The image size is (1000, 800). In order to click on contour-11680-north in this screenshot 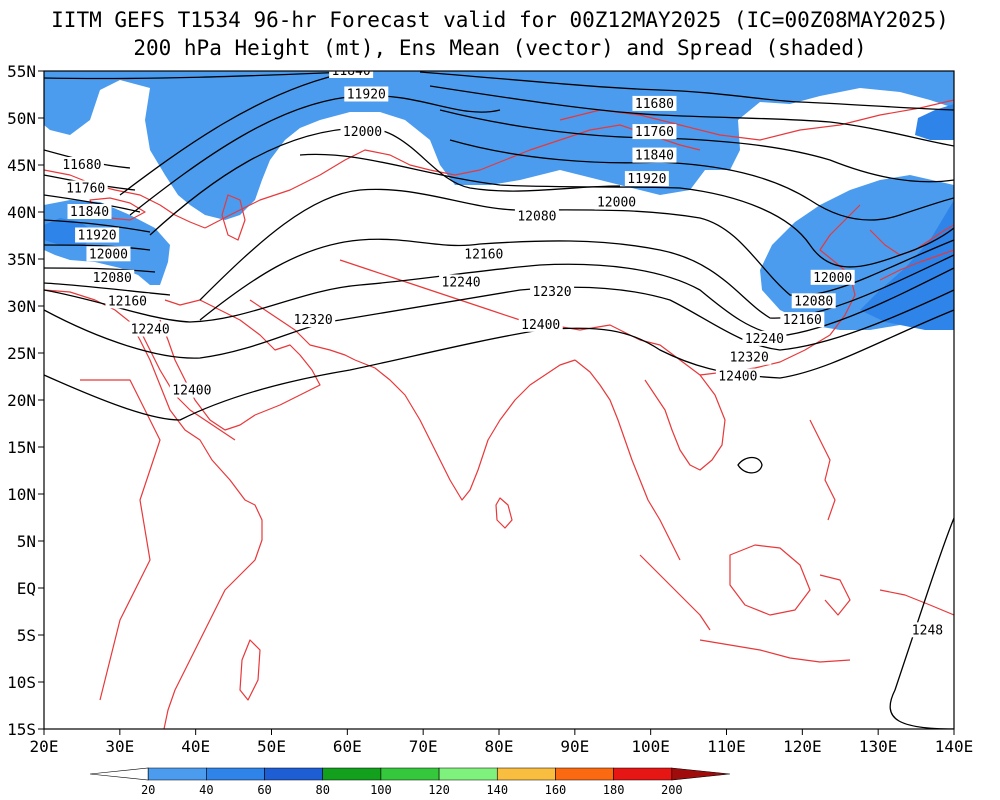, I will do `click(197, 75)`.